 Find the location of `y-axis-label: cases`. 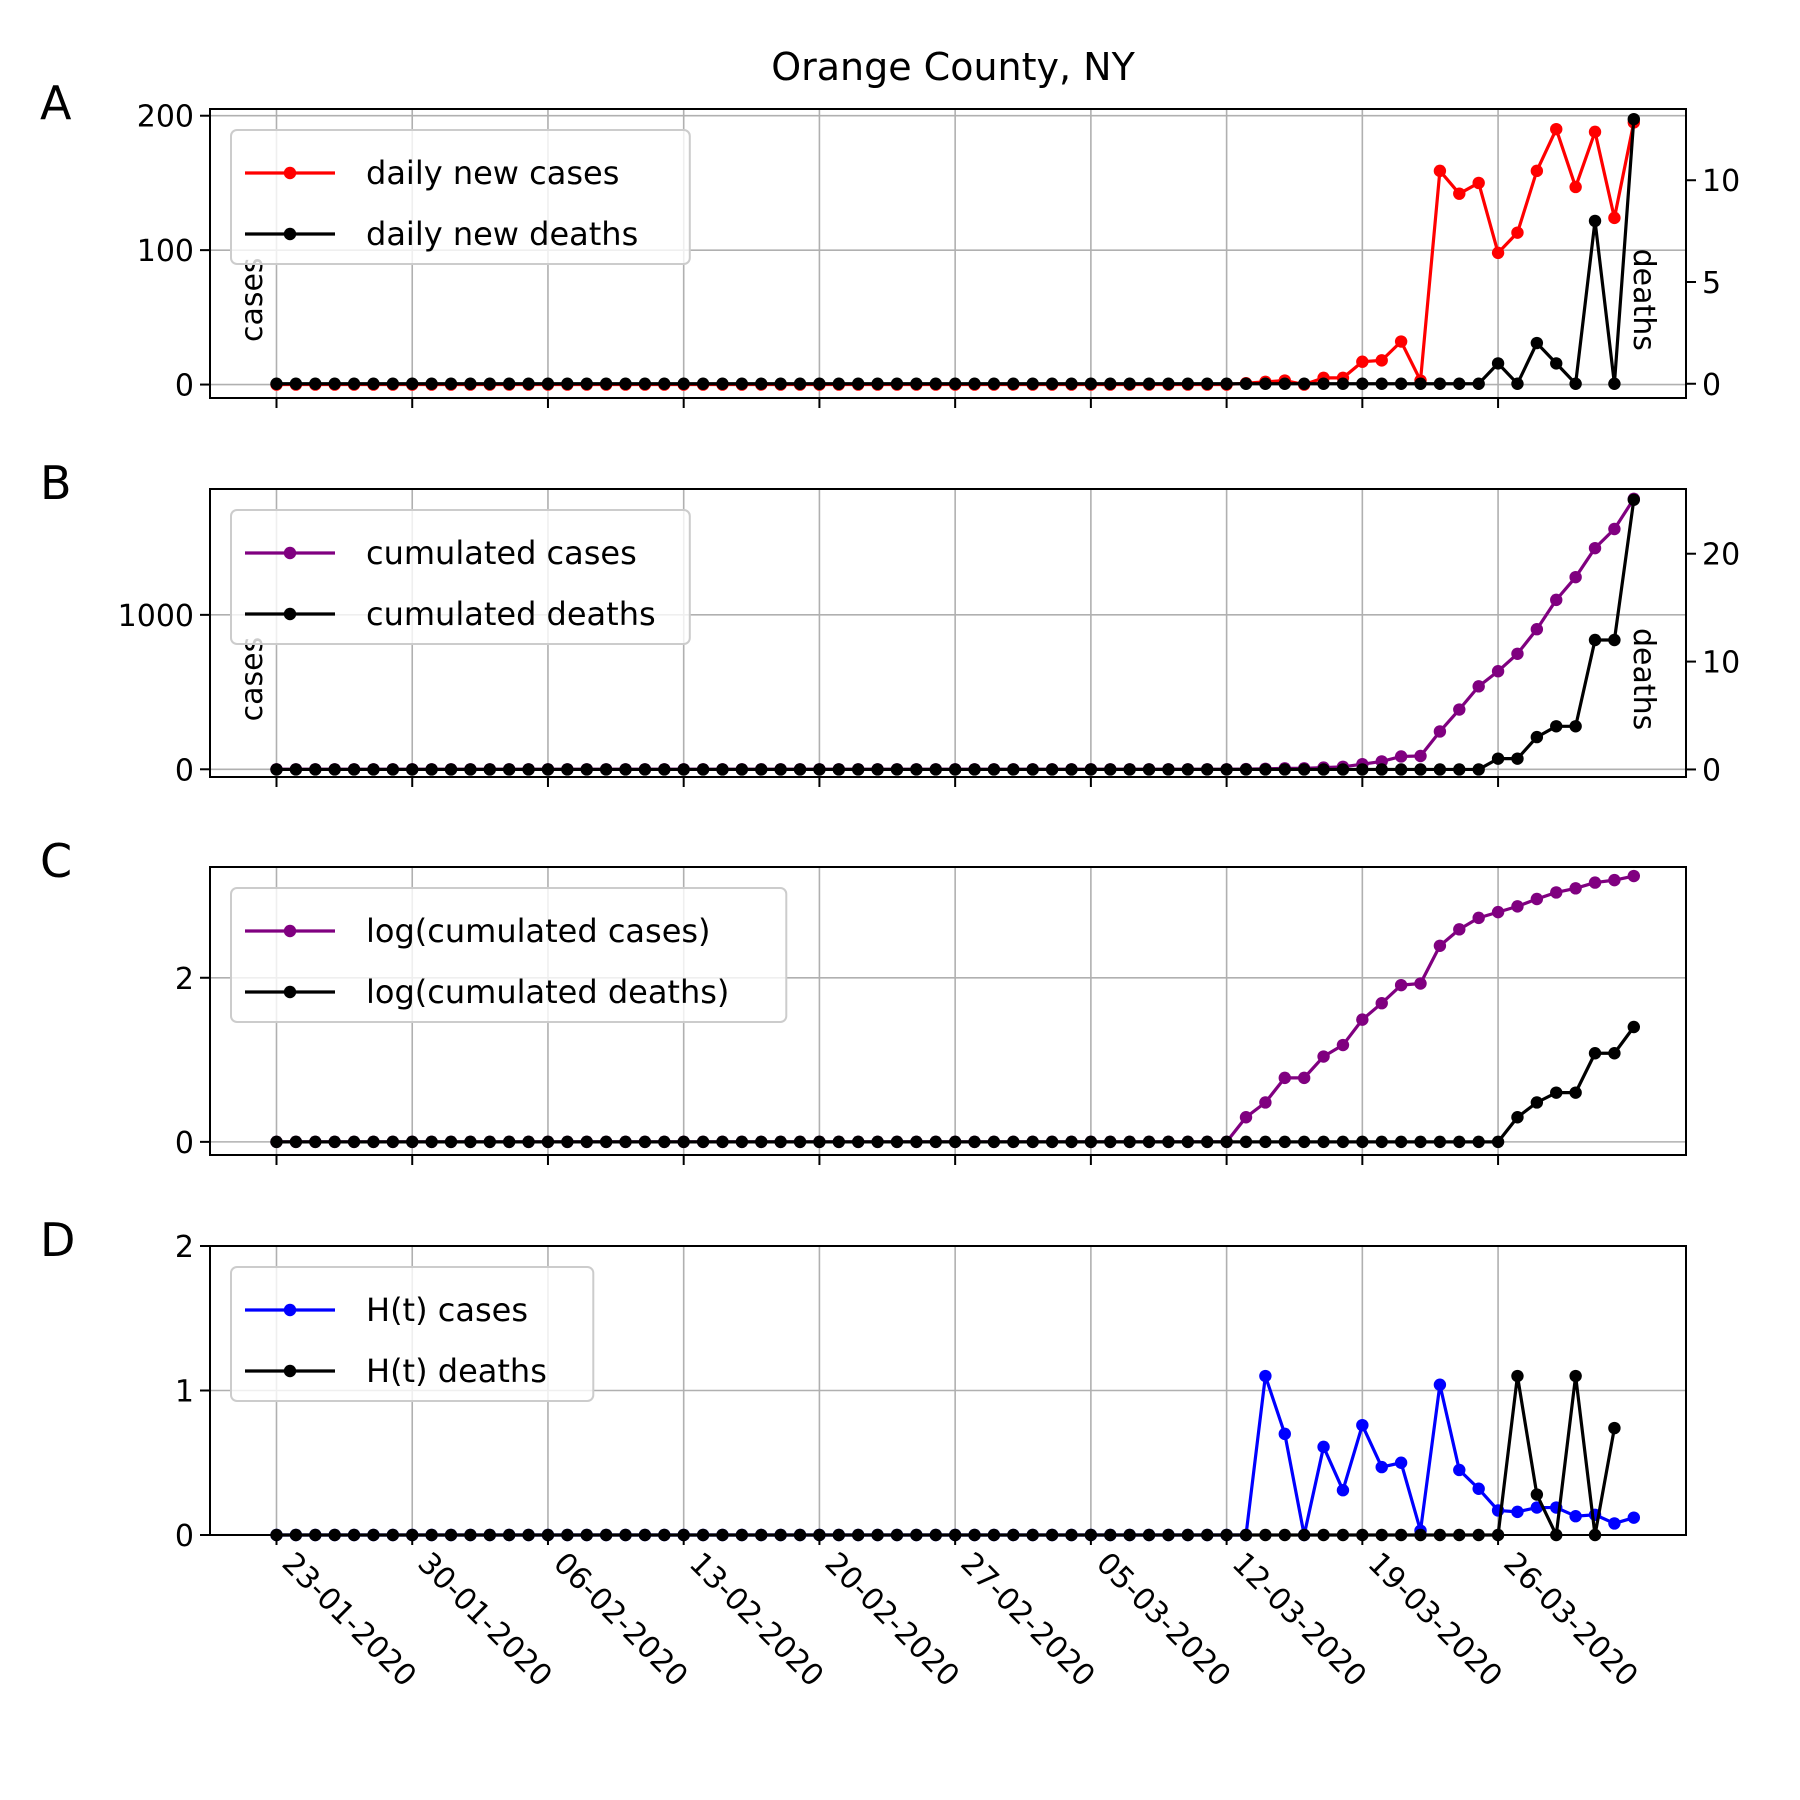

y-axis-label: cases is located at coordinates (252, 679).